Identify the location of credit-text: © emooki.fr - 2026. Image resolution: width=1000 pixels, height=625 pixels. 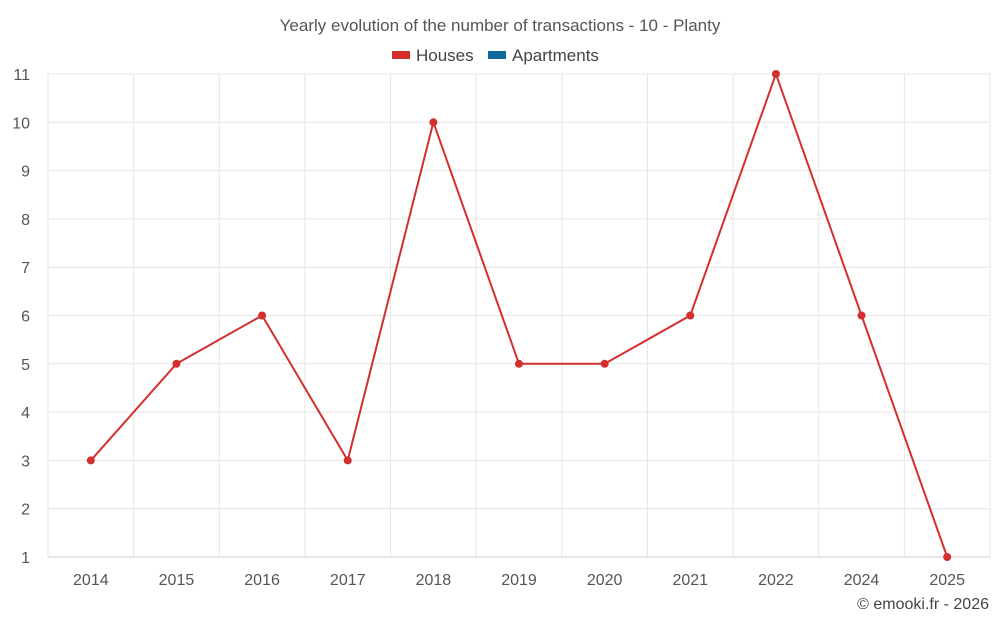
(923, 604).